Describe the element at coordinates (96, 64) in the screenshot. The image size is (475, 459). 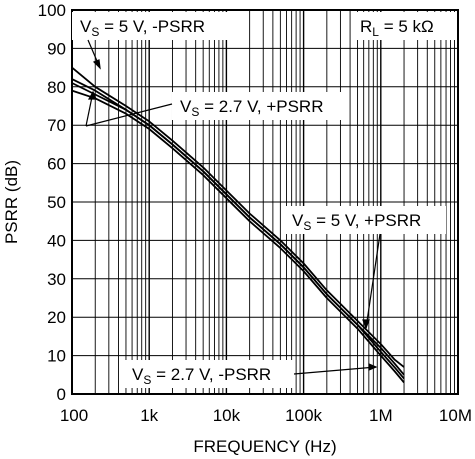
I see `arrowhead-vs5-minus` at that location.